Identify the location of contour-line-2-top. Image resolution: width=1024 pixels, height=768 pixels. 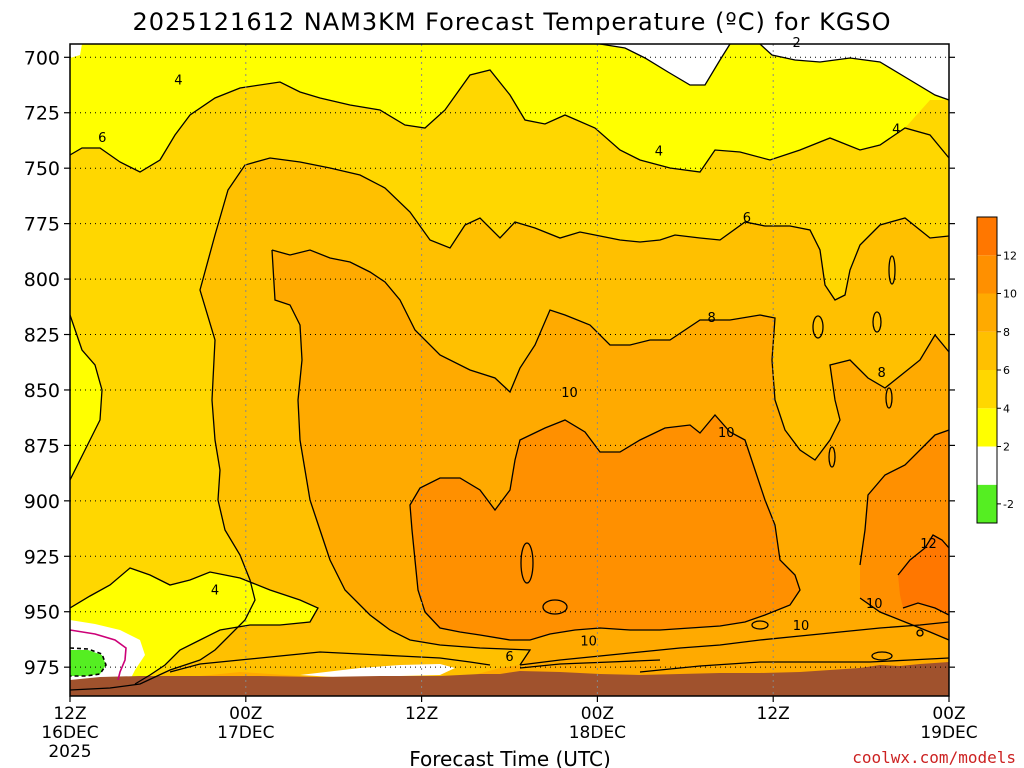
(665, 65).